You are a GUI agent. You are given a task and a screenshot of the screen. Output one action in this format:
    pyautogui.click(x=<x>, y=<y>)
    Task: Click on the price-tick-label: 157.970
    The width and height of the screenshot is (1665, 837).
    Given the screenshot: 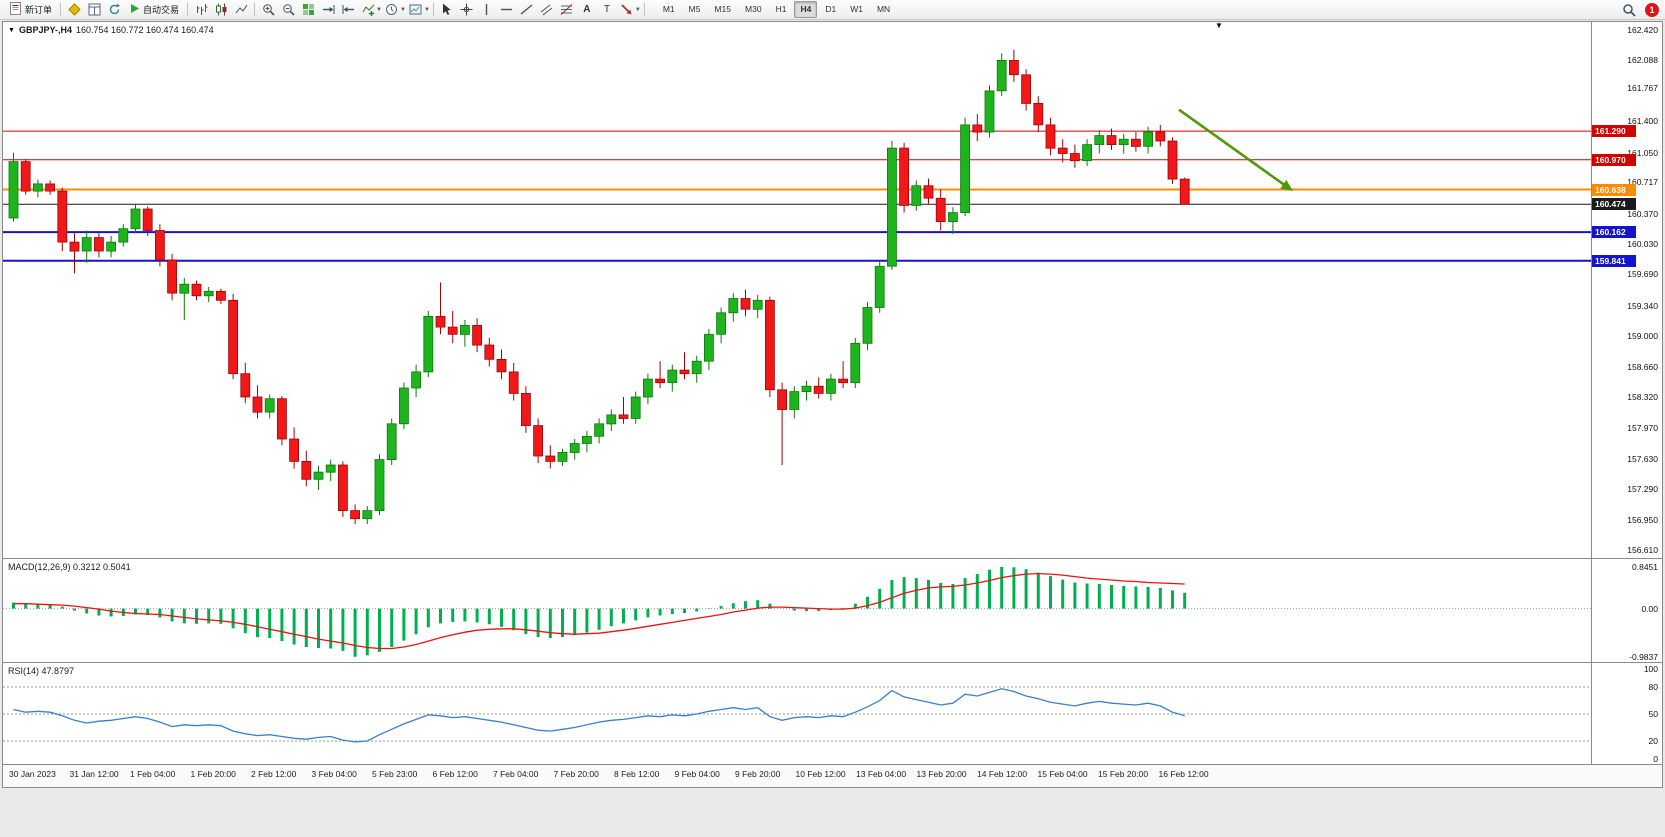 What is the action you would take?
    pyautogui.click(x=1642, y=428)
    